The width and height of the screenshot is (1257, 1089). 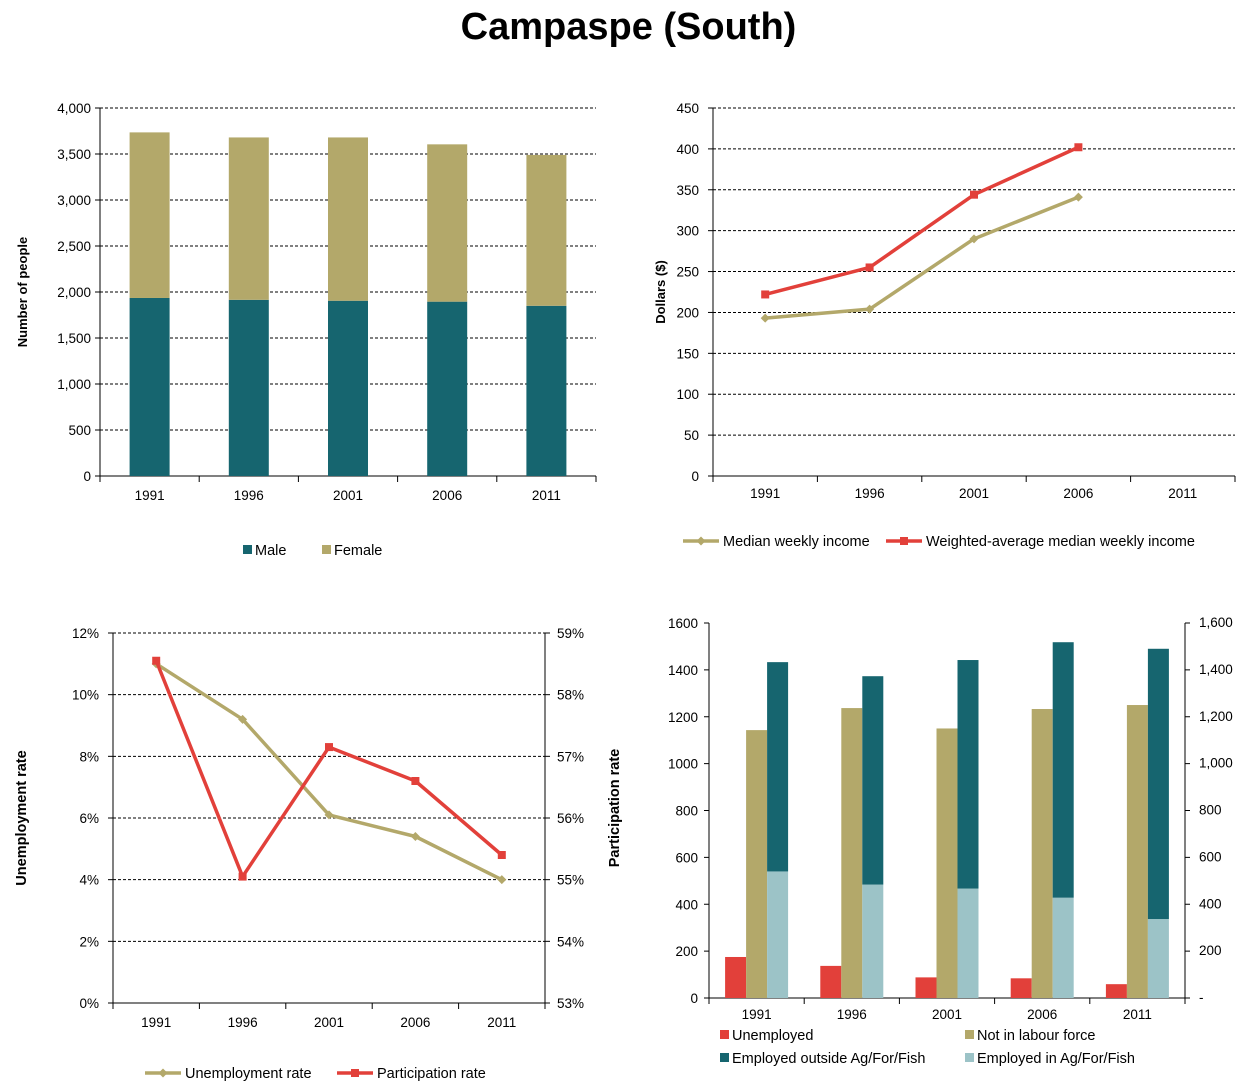 I want to click on rates-point-participation-rate-2001, so click(x=329, y=747).